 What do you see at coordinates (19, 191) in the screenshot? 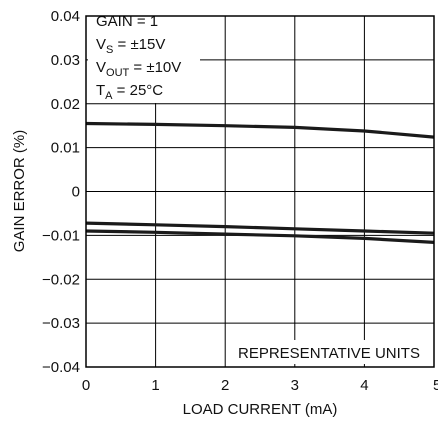
I see `y-axis-label: GAIN ERROR (%)` at bounding box center [19, 191].